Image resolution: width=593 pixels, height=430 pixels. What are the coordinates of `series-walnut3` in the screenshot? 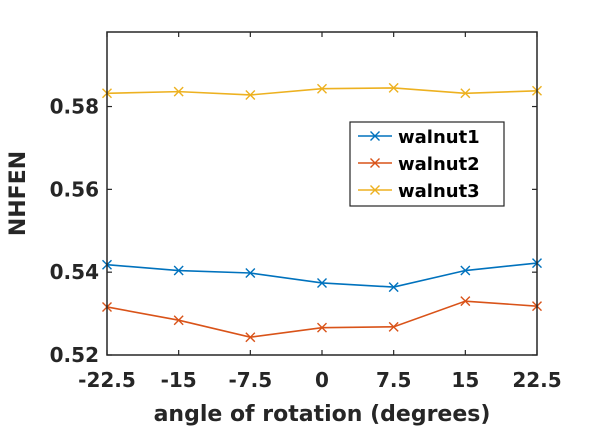 It's located at (322, 91).